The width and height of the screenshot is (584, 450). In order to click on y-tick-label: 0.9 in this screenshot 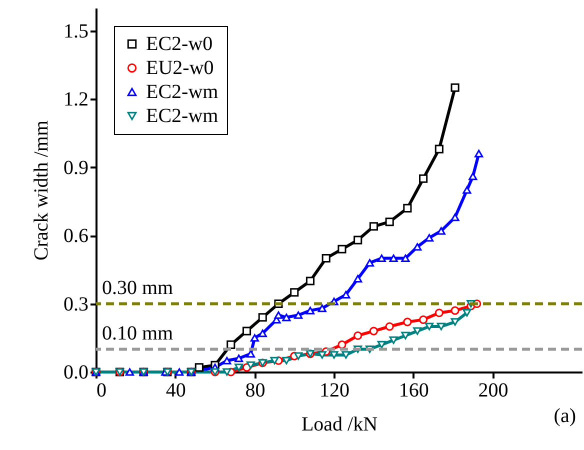, I will do `click(76, 167)`.